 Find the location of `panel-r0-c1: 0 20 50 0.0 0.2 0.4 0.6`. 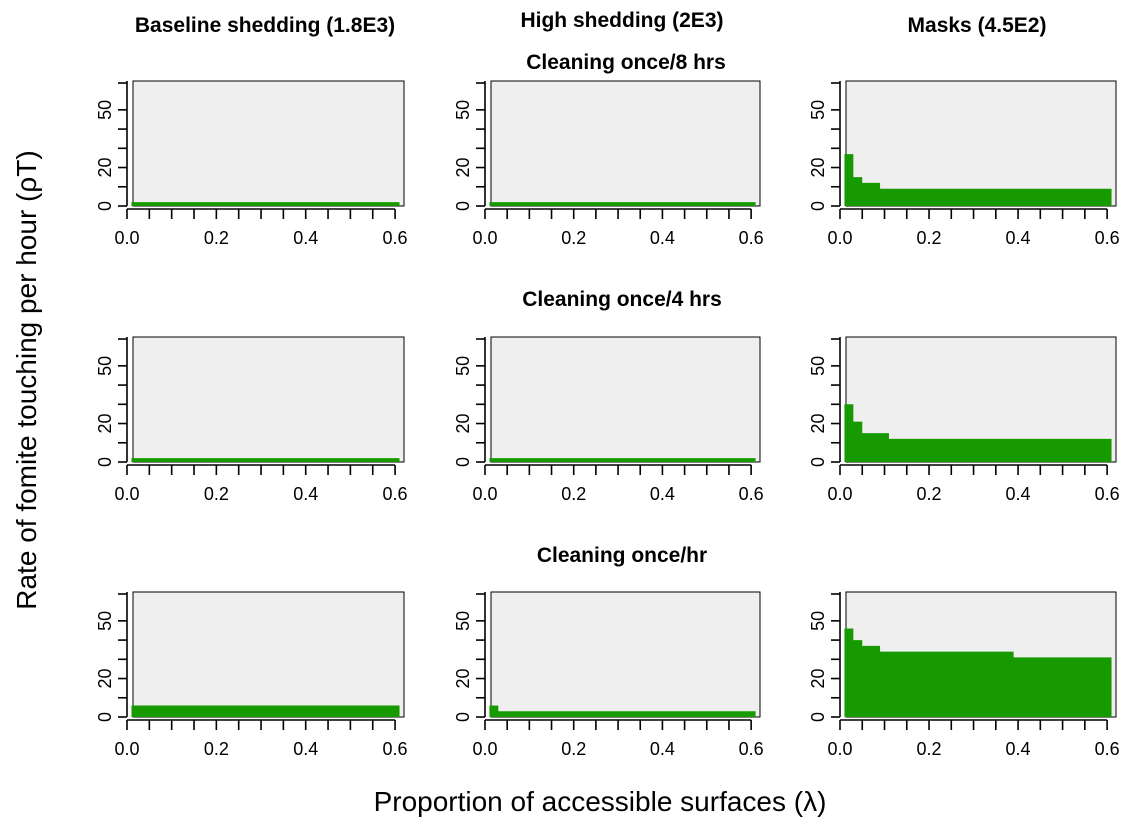

panel-r0-c1: 0 20 50 0.0 0.2 0.4 0.6 is located at coordinates (608, 164).